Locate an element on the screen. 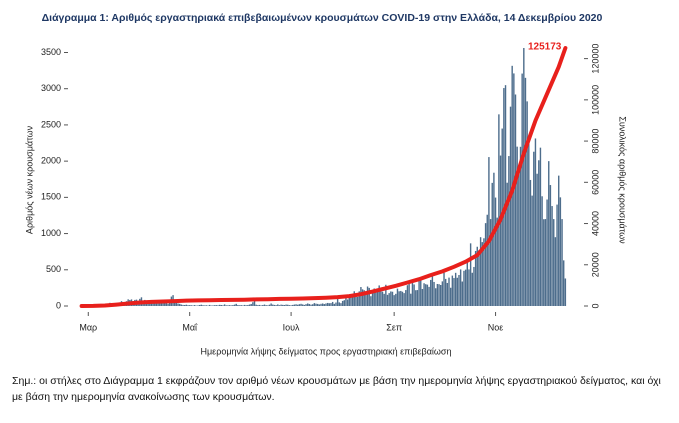 The image size is (679, 423). y-tick-label: 2500 is located at coordinates (51, 124).